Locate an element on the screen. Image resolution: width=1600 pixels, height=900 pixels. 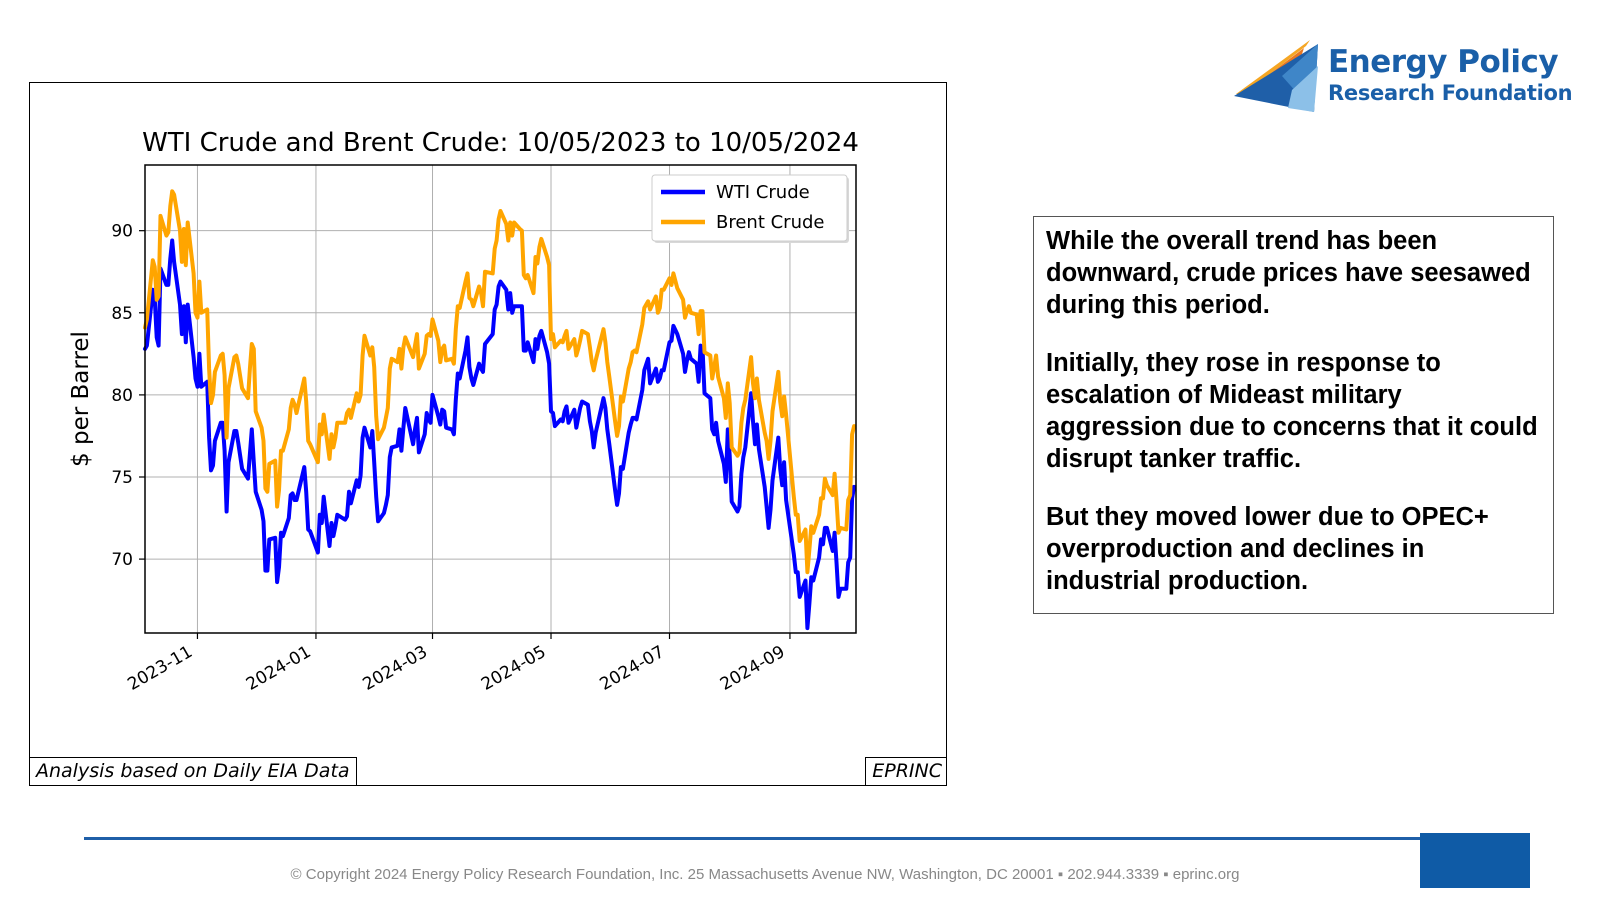
x-tick-label: 2024-01 is located at coordinates (279, 668).